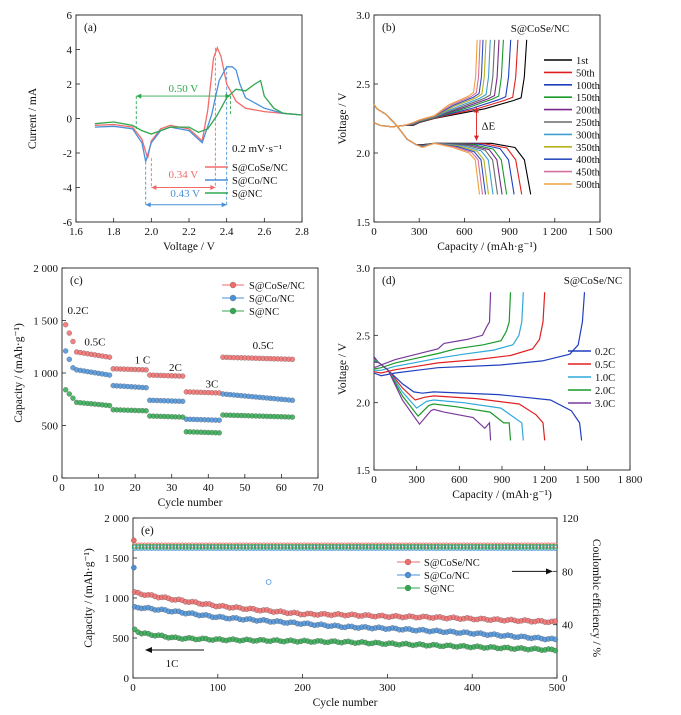 The height and width of the screenshot is (715, 681). What do you see at coordinates (189, 247) in the screenshot?
I see `x-axis-label: Voltage / V` at bounding box center [189, 247].